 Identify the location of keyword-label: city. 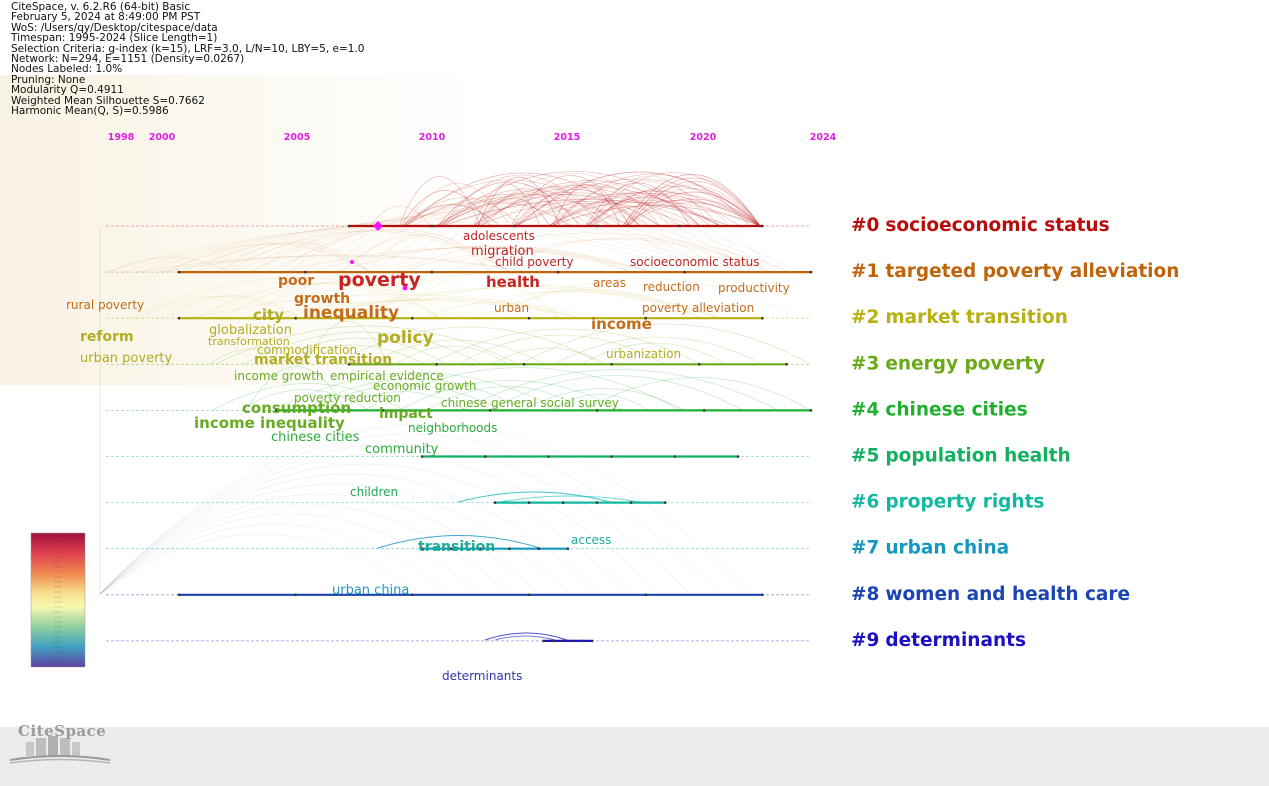
(268, 315).